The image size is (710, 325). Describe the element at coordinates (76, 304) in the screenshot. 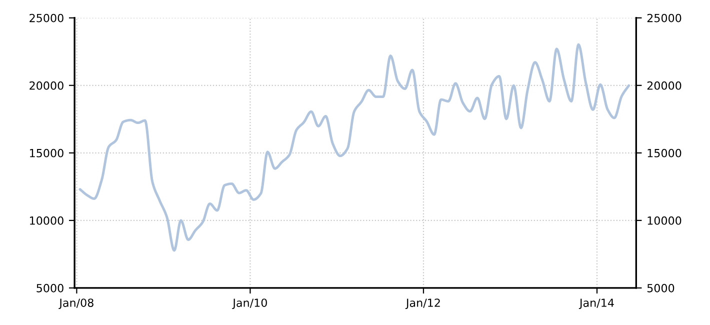

I see `x-tick-label: Jan/08` at that location.